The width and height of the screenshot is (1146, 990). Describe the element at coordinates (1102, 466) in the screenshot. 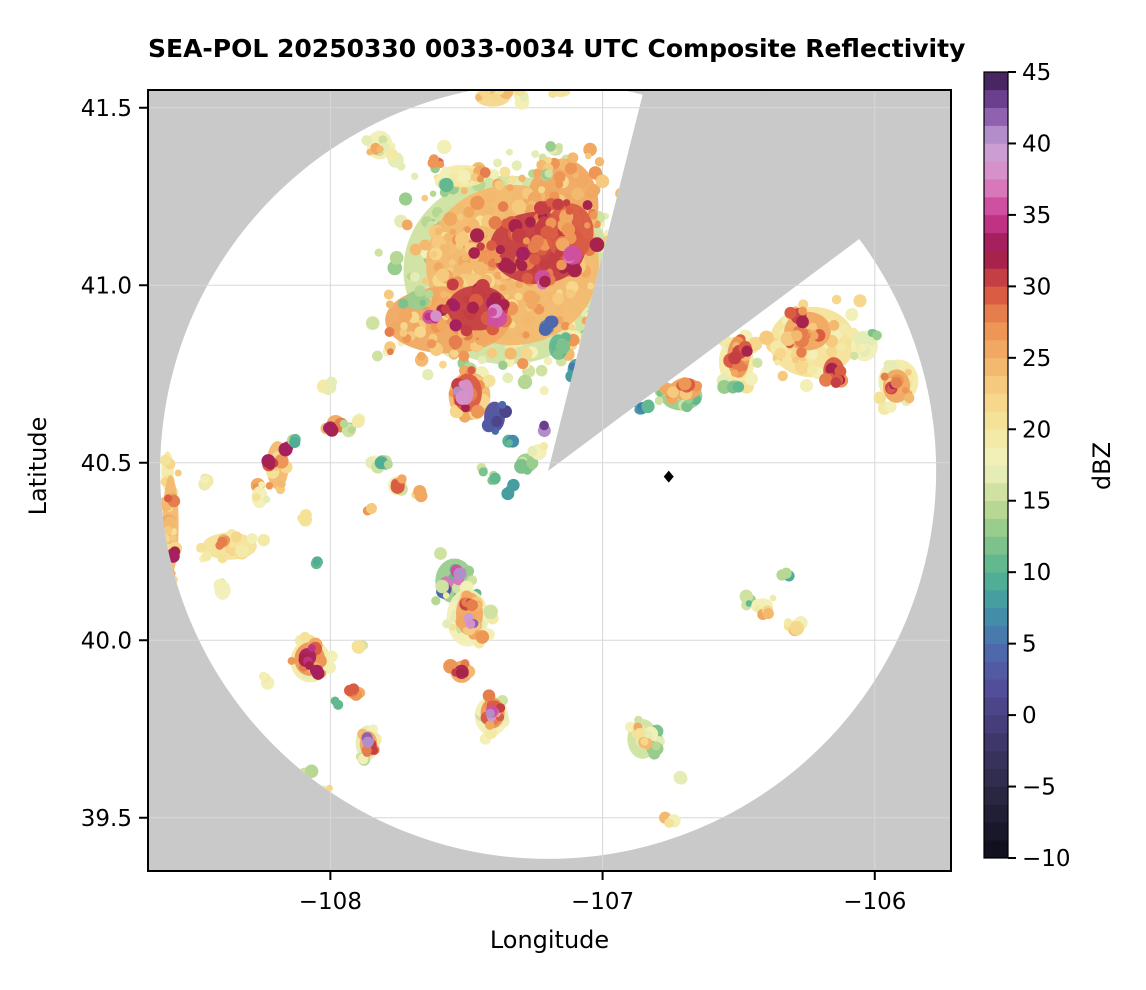

I see `colorbar-label: dBZ` at that location.